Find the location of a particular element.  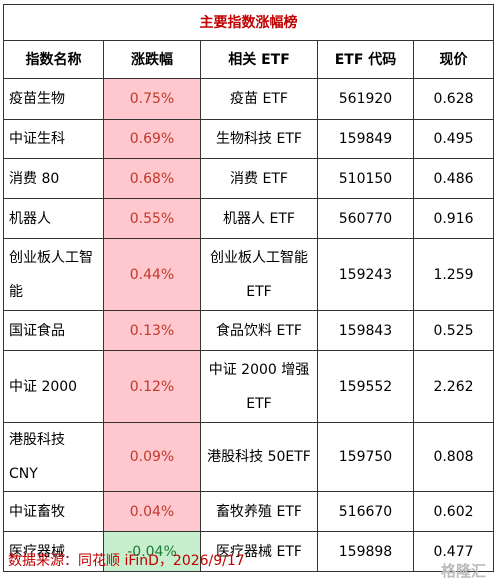

data-row: 港股科技 CNY 0.09% 港股科技 50ETF 159750 0.808 is located at coordinates (249, 457).